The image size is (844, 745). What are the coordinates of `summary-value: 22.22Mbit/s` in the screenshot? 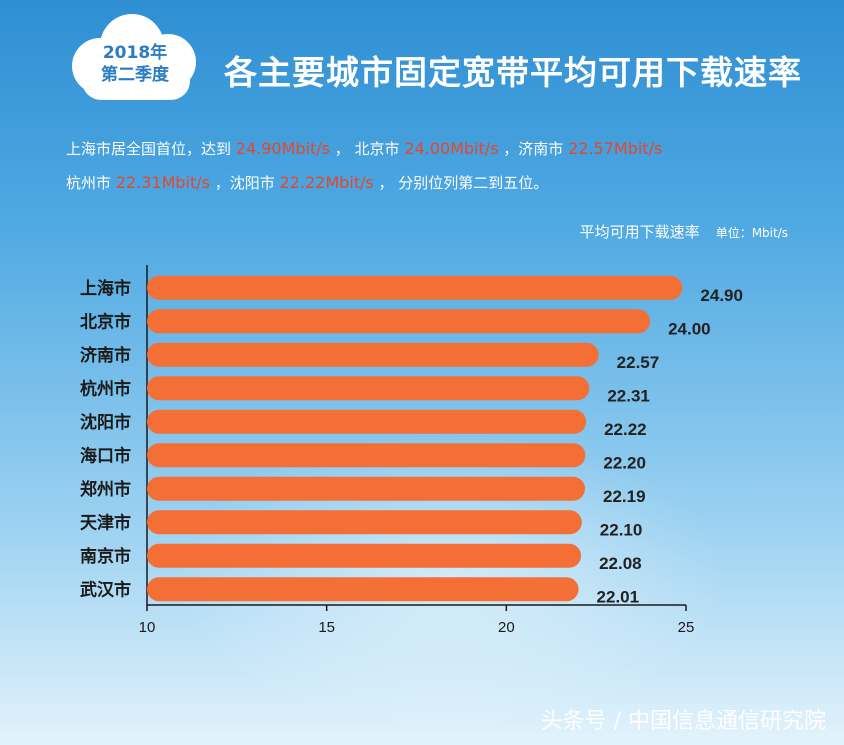 It's located at (326, 182).